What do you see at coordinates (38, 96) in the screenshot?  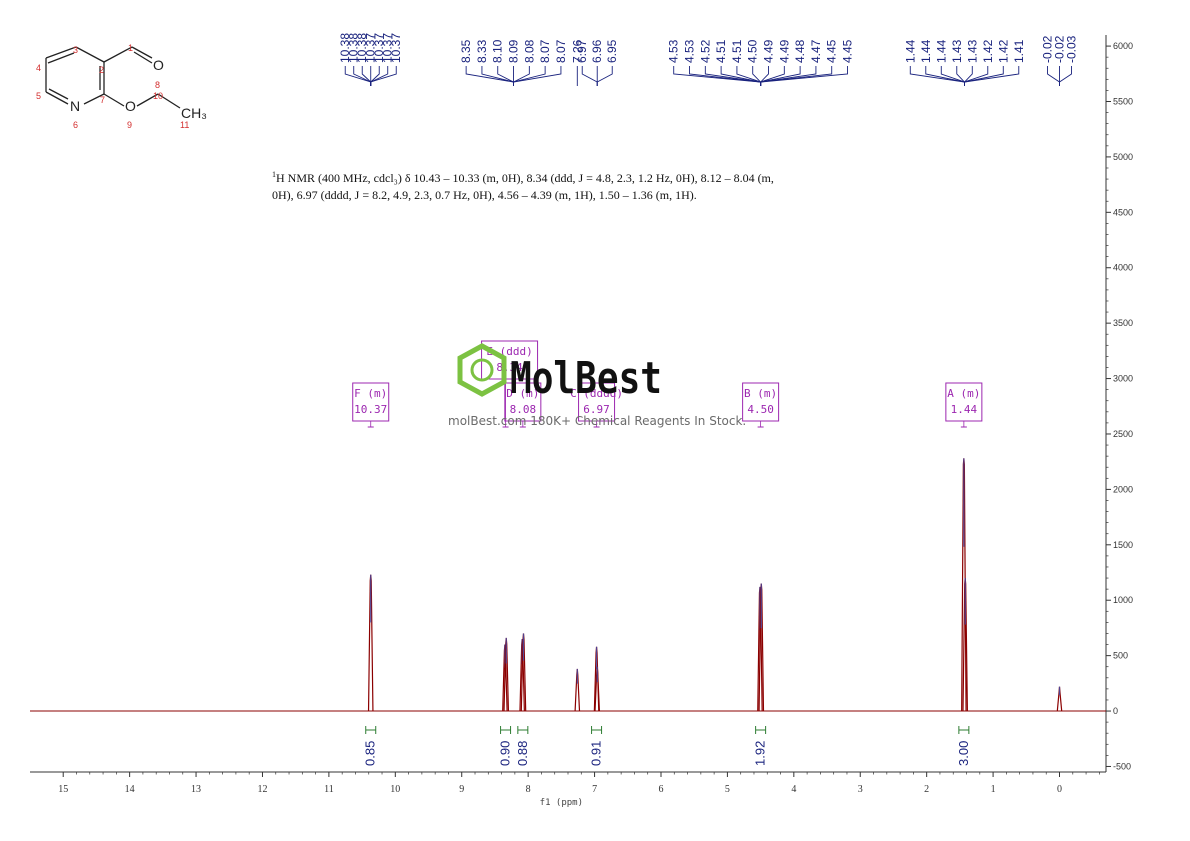 I see `atom-number-5: 5` at bounding box center [38, 96].